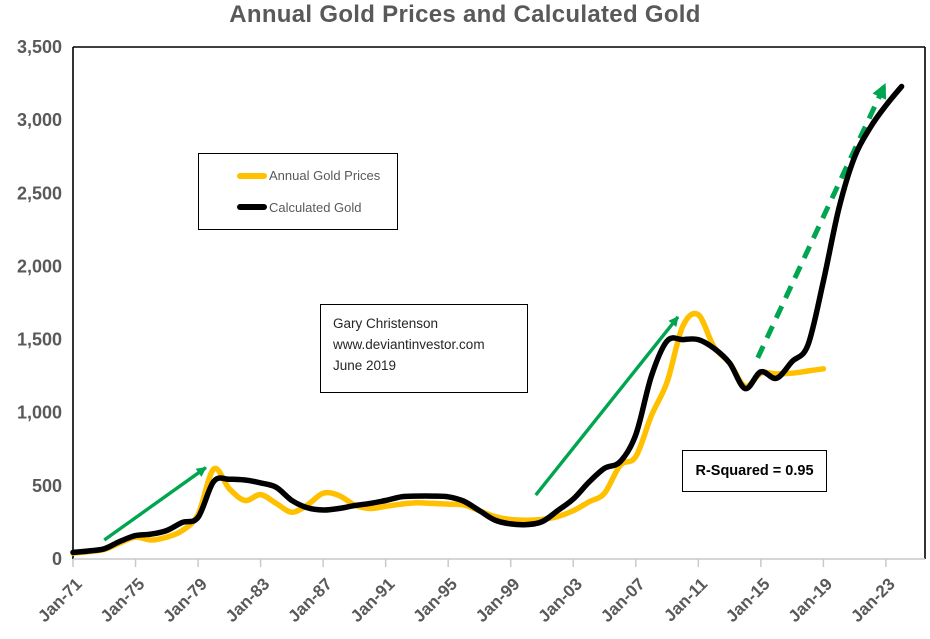  Describe the element at coordinates (465, 14) in the screenshot. I see `chart-title: Annual Gold Prices and Calculated Gold` at that location.